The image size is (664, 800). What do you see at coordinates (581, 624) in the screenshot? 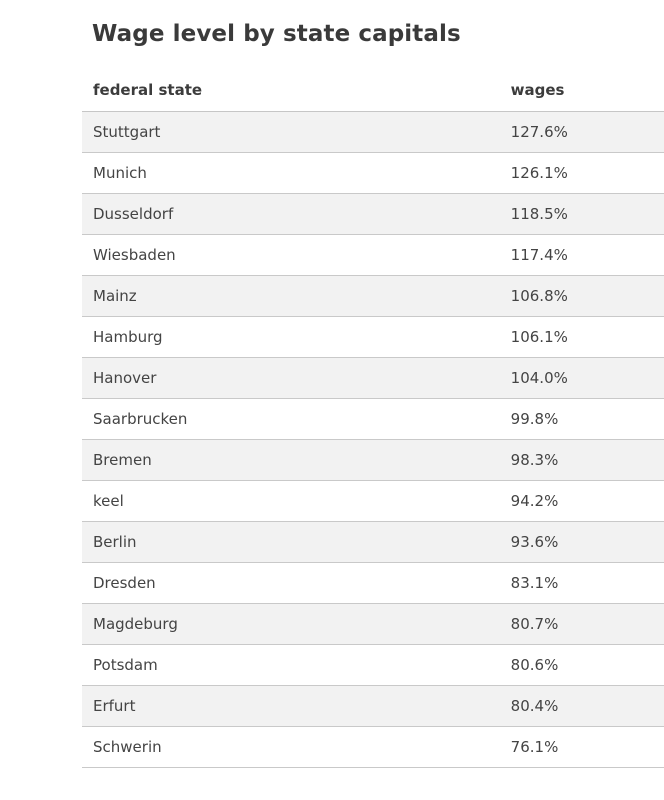
I see `cell-wage-level: 80.7%` at bounding box center [581, 624].